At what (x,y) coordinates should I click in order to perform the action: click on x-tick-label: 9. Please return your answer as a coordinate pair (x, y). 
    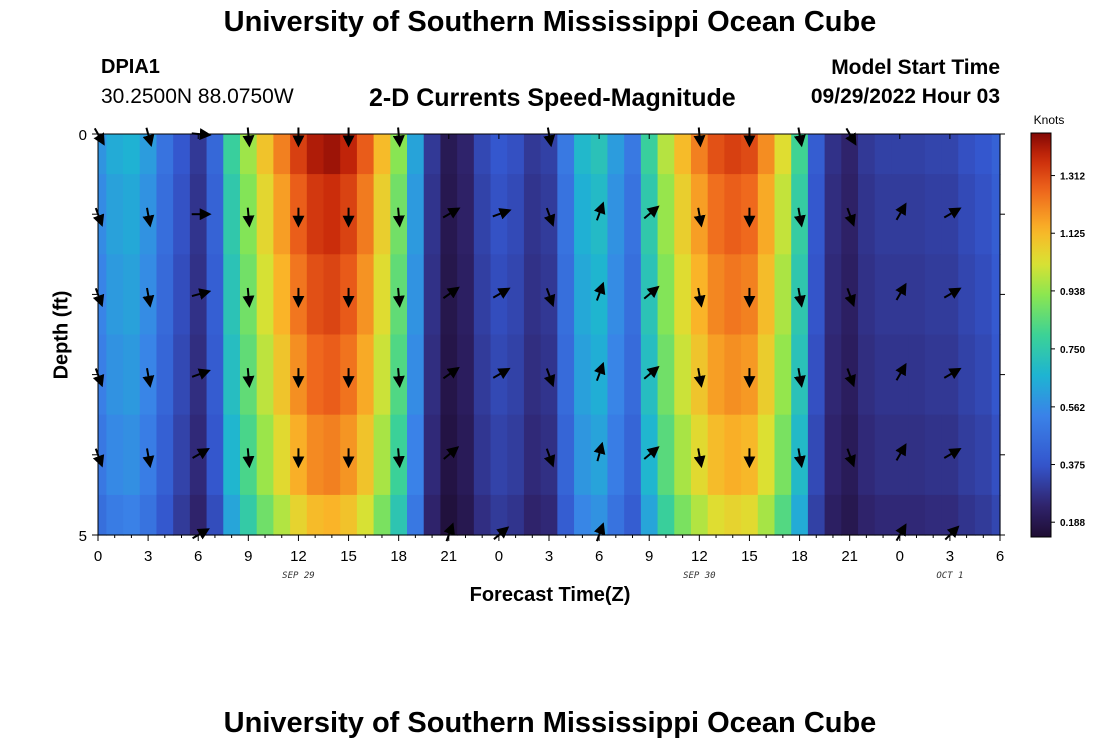
    Looking at the image, I should click on (248, 556).